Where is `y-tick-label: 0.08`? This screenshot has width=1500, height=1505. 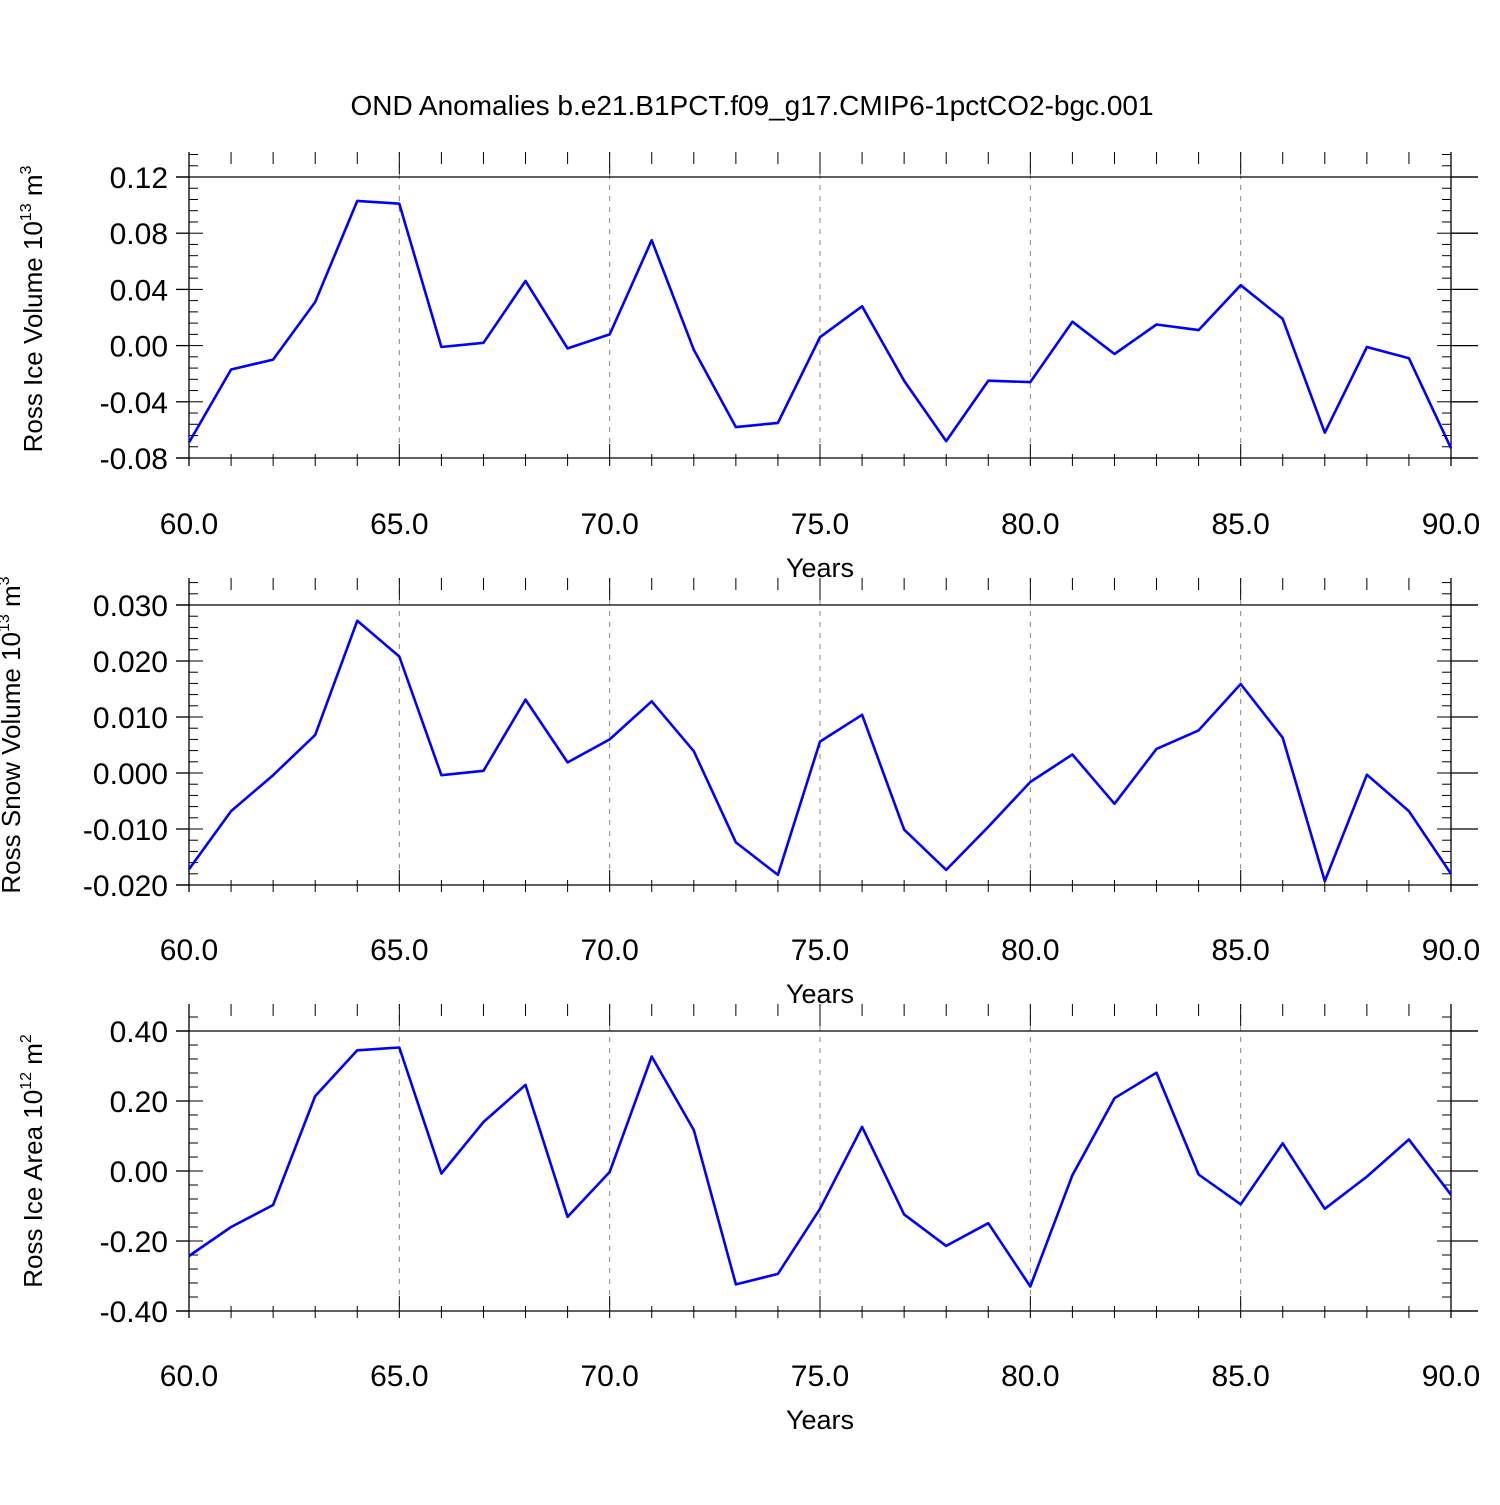 y-tick-label: 0.08 is located at coordinates (139, 234).